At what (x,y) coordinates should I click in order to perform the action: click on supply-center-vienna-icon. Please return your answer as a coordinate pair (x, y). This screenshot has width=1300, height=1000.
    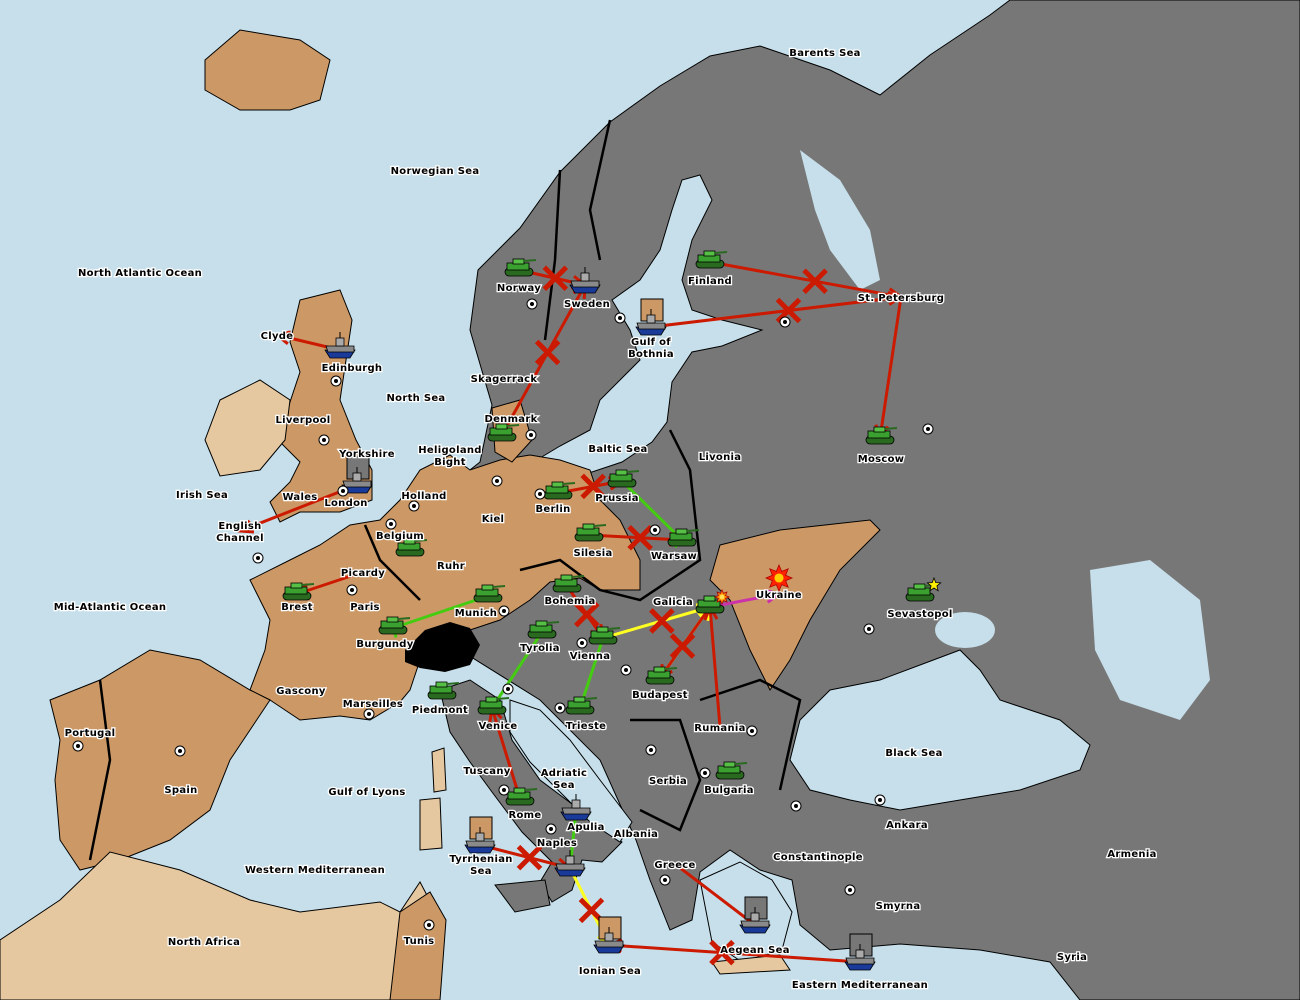
    Looking at the image, I should click on (582, 643).